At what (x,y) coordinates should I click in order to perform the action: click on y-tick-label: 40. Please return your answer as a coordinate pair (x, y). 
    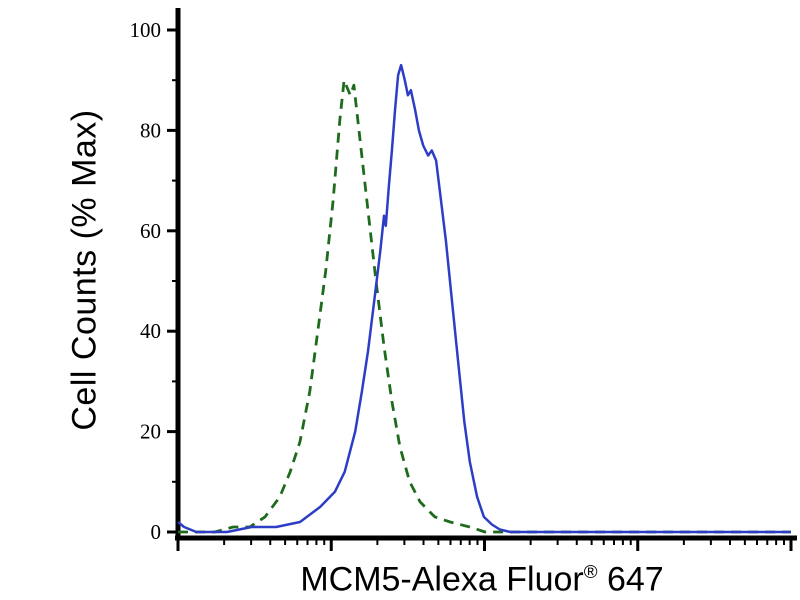
    Looking at the image, I should click on (150, 331).